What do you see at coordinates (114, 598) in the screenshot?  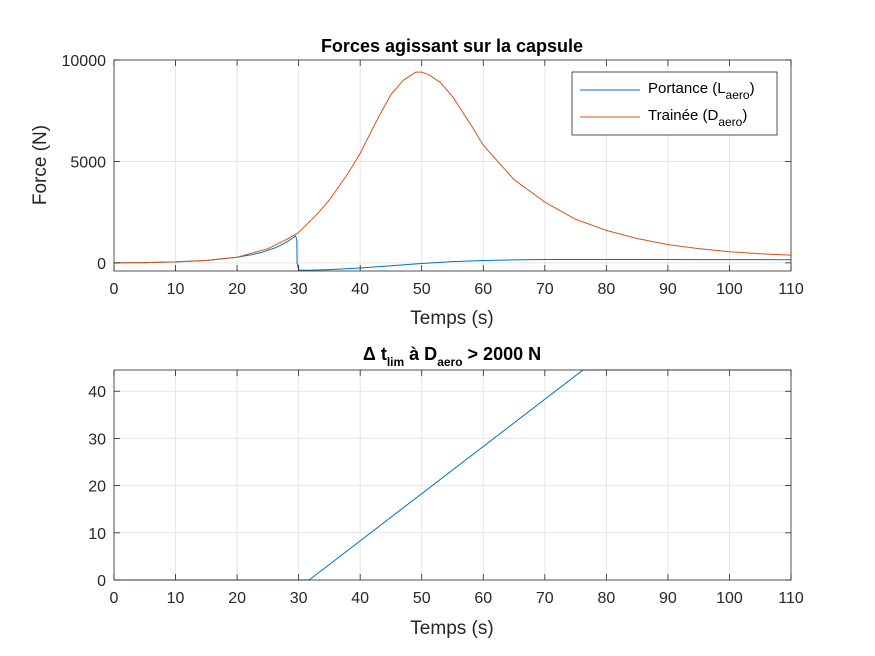 I see `delta-t-x-tick-label-0: 0` at bounding box center [114, 598].